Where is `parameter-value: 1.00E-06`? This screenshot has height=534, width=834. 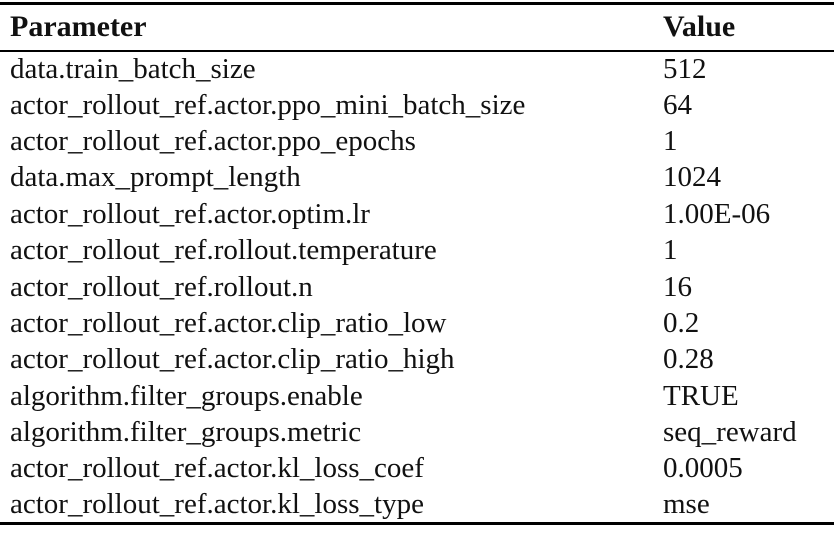 parameter-value: 1.00E-06 is located at coordinates (717, 213).